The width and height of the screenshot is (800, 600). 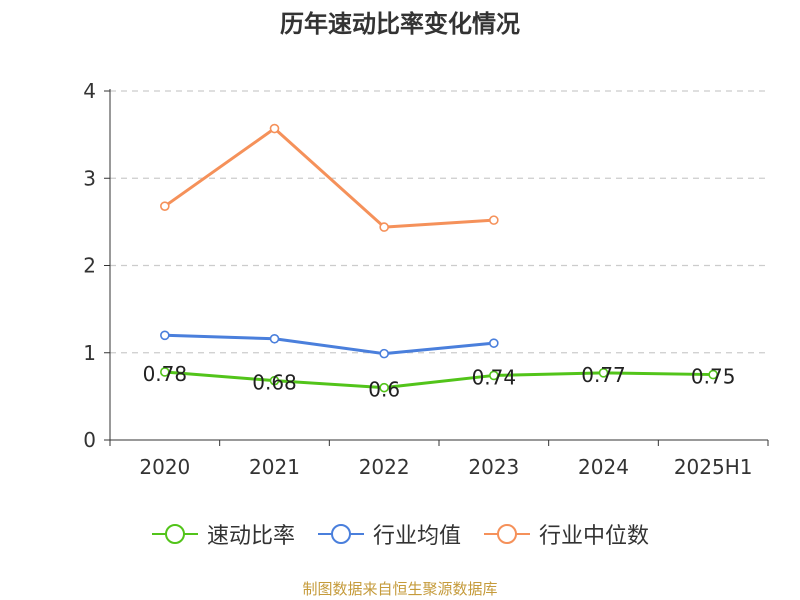 What do you see at coordinates (493, 467) in the screenshot?
I see `x-tick-label: 2023` at bounding box center [493, 467].